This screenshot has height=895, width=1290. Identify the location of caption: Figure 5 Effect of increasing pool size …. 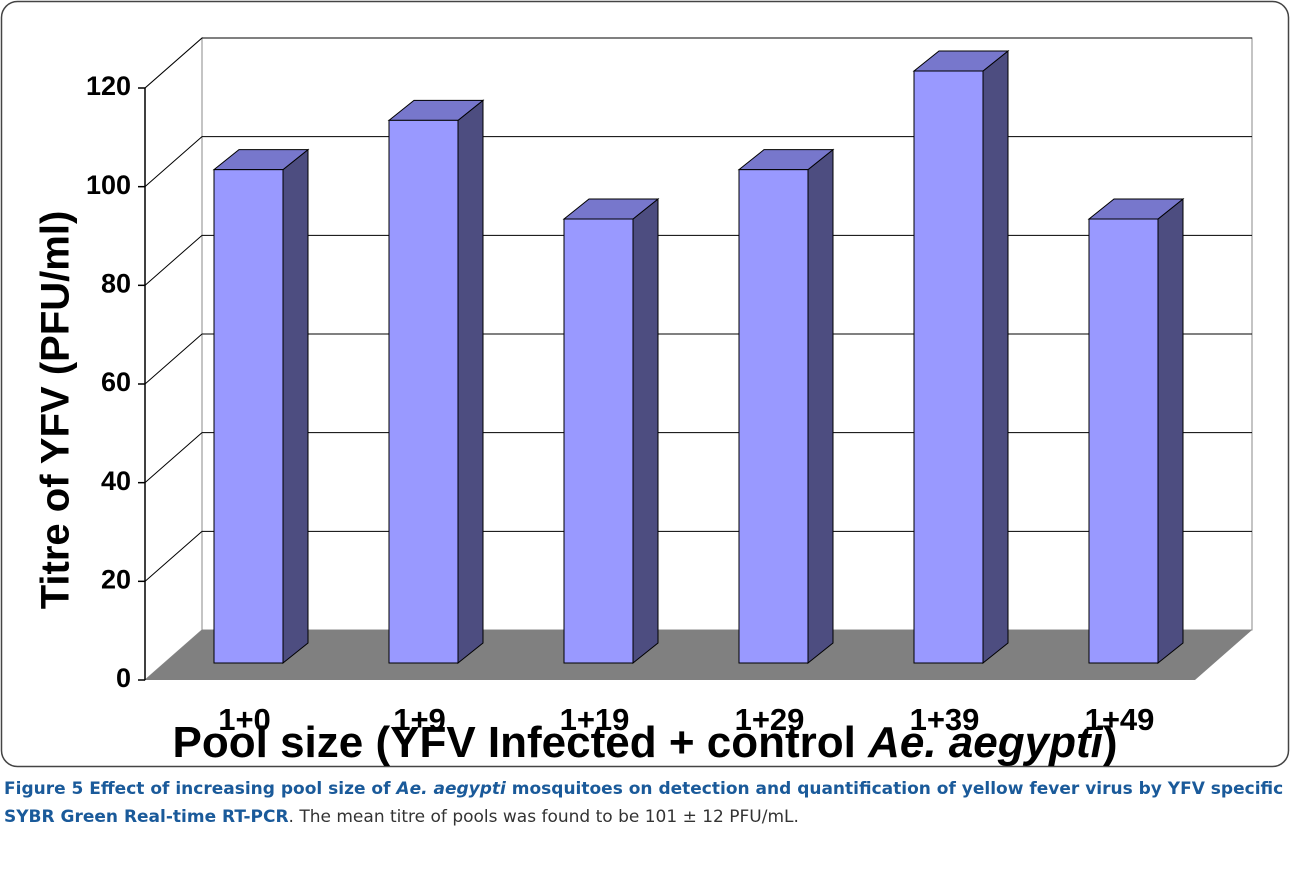
(645, 803).